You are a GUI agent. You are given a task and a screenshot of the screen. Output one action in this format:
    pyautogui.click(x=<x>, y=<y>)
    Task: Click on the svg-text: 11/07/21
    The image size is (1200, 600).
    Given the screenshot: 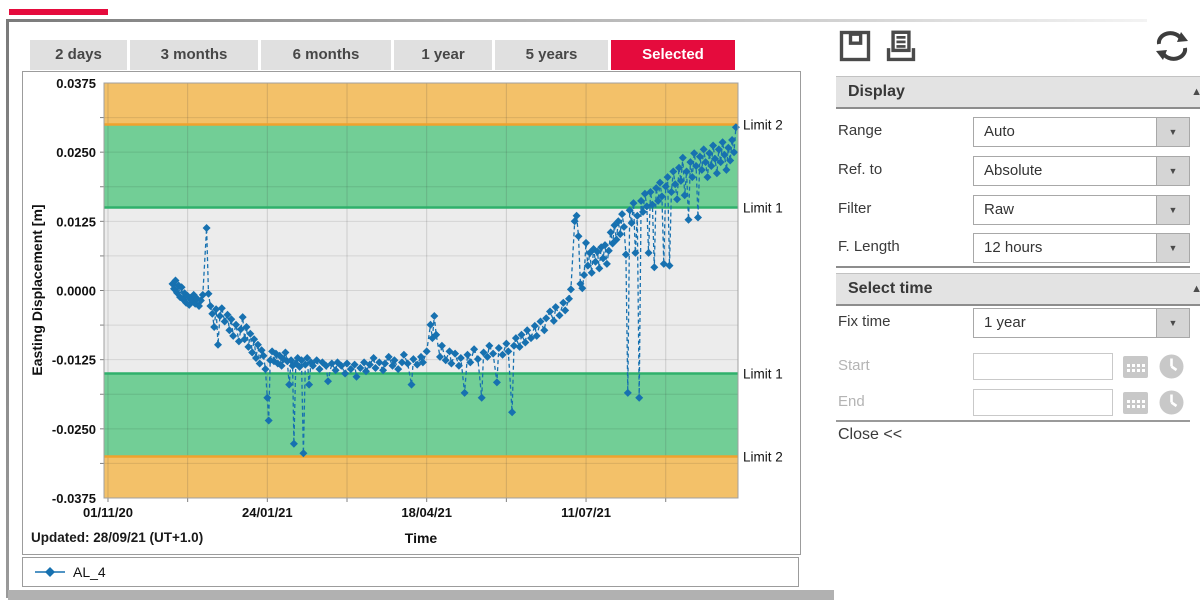 What is the action you would take?
    pyautogui.click(x=586, y=512)
    